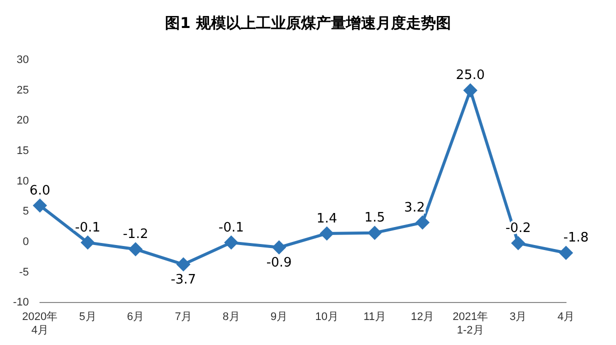  What do you see at coordinates (25, 212) in the screenshot?
I see `y-tick-label: 5` at bounding box center [25, 212].